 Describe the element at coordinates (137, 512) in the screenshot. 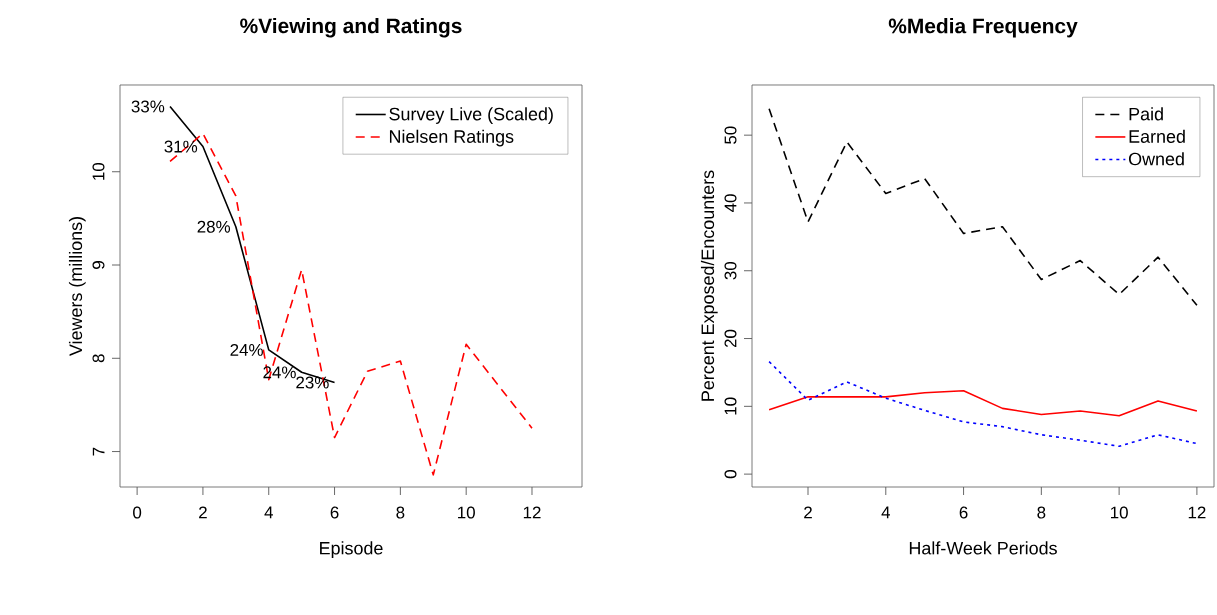

I see `x-tick-label: 0` at that location.